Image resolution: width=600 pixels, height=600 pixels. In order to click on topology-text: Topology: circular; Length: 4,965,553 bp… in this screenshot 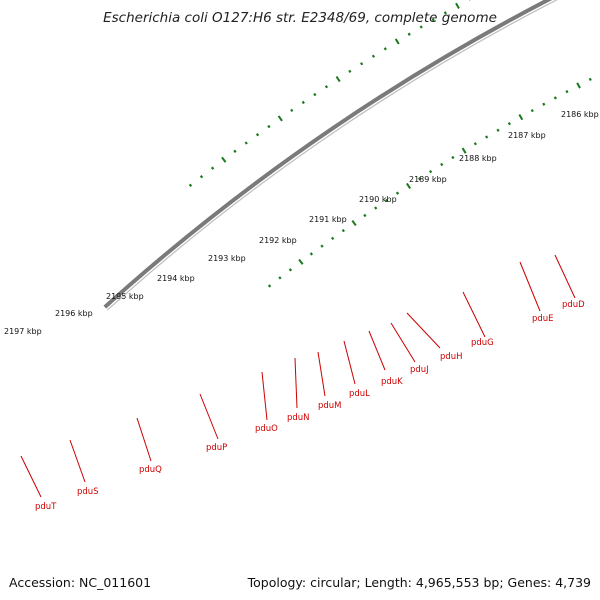, I will do `click(419, 582)`.